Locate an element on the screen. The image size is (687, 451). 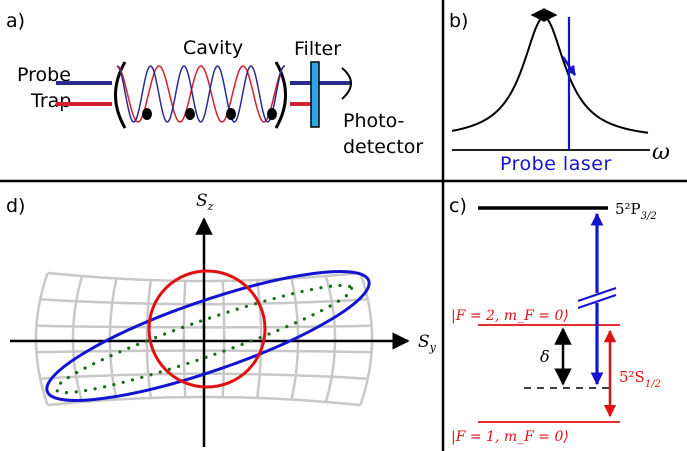
cavity-mirror-right is located at coordinates (280, 95).